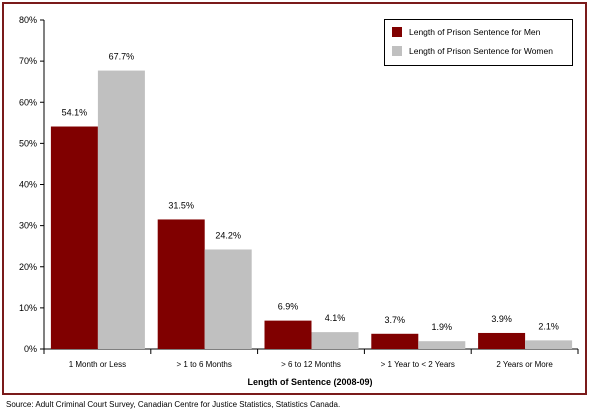  Describe the element at coordinates (28, 308) in the screenshot. I see `y-tick-label: 10%` at that location.